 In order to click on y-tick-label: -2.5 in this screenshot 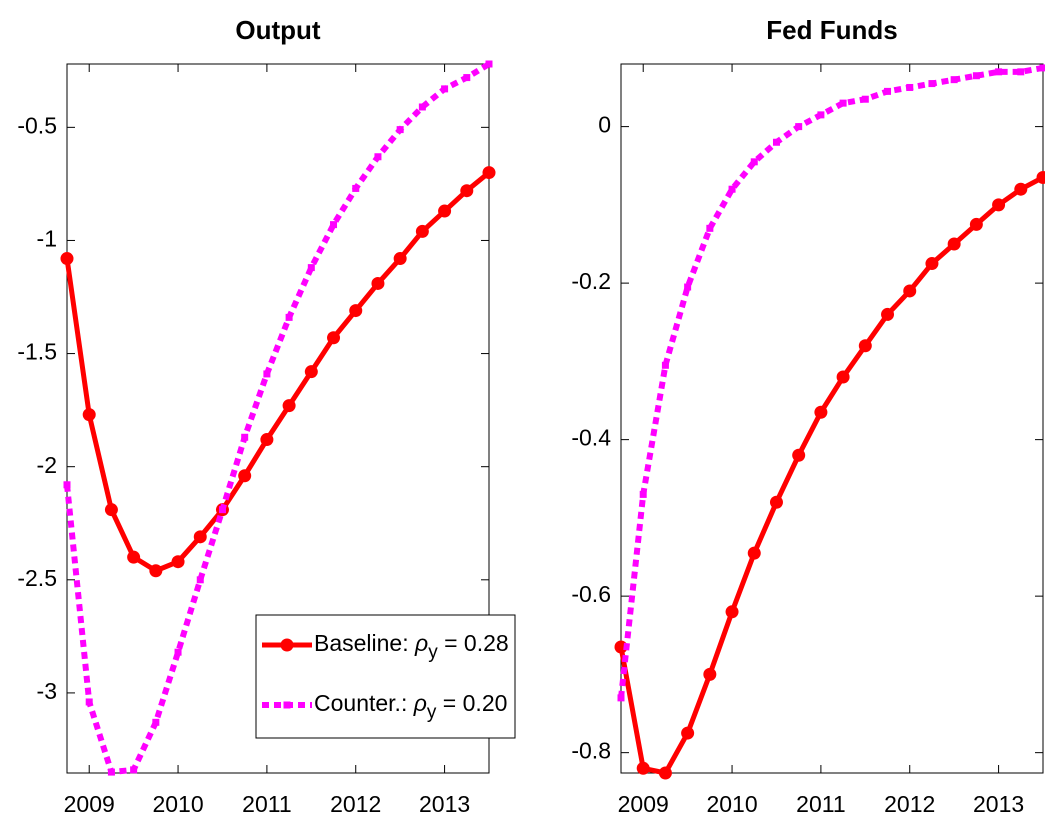, I will do `click(37, 578)`.